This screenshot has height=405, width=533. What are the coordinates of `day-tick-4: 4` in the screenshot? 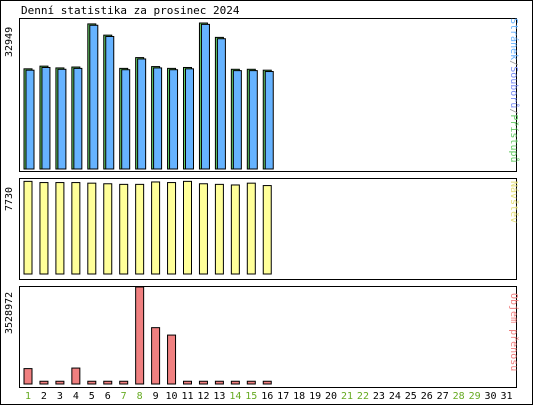 It's located at (76, 396).